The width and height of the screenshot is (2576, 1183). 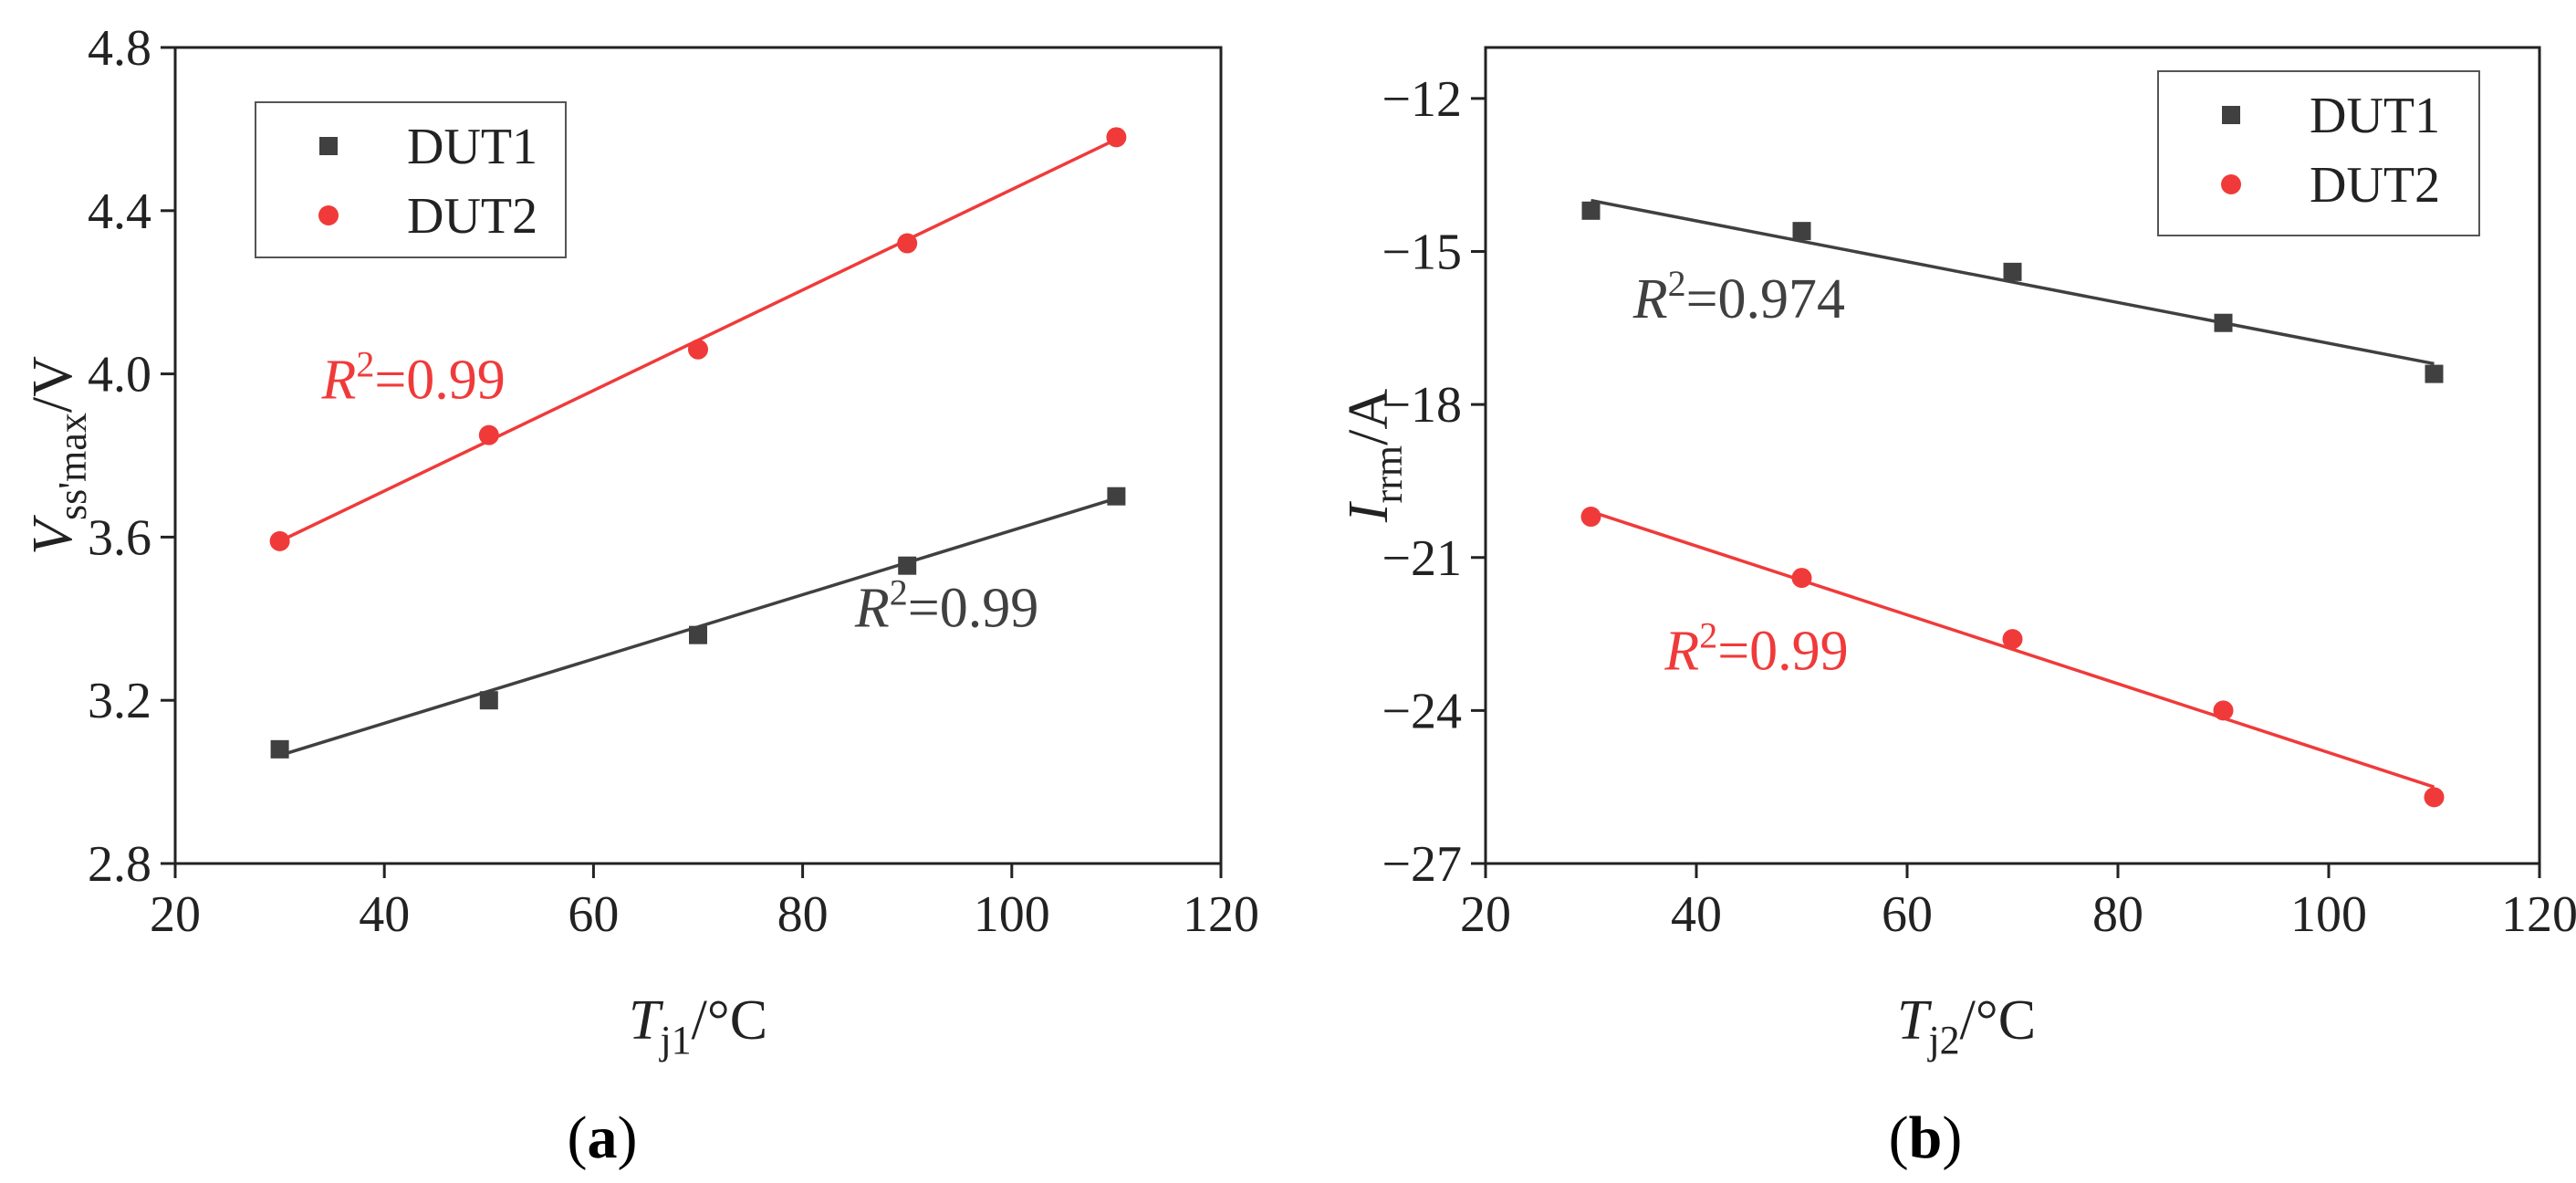 I want to click on r2-annotation-dut1: R2=0.974, so click(x=1738, y=296).